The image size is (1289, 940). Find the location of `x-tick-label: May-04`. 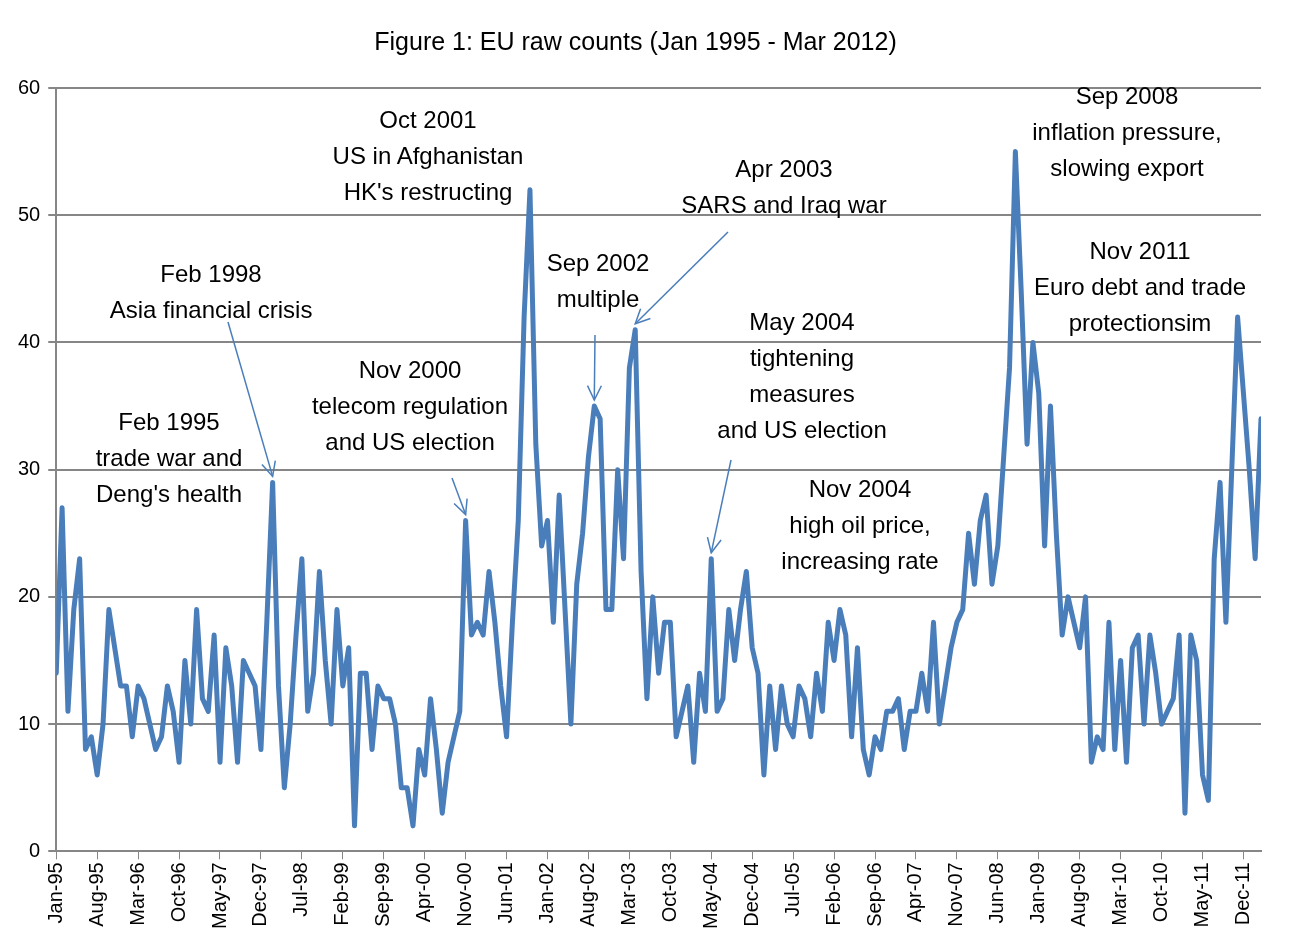

x-tick-label: May-04 is located at coordinates (709, 896).